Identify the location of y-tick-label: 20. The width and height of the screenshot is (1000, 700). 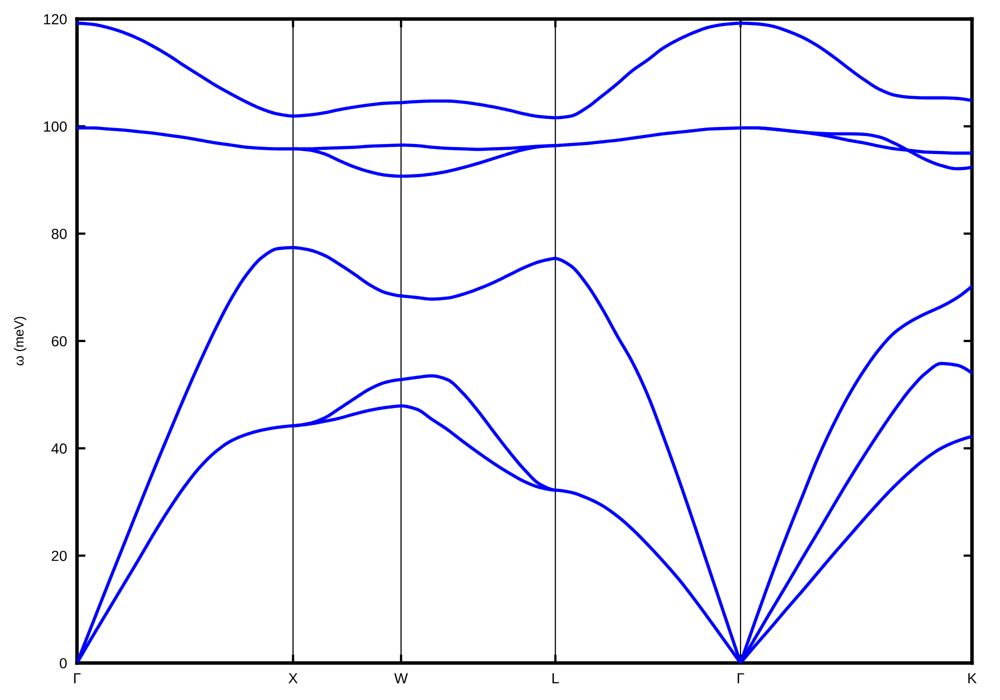
(59, 556).